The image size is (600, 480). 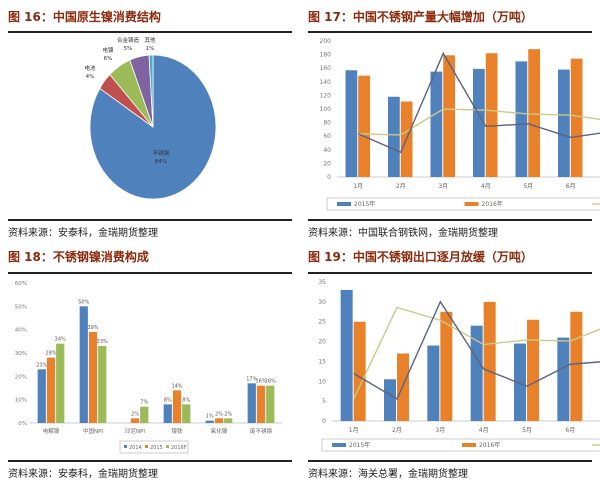 What do you see at coordinates (326, 109) in the screenshot?
I see `y-tick-label: 100` at bounding box center [326, 109].